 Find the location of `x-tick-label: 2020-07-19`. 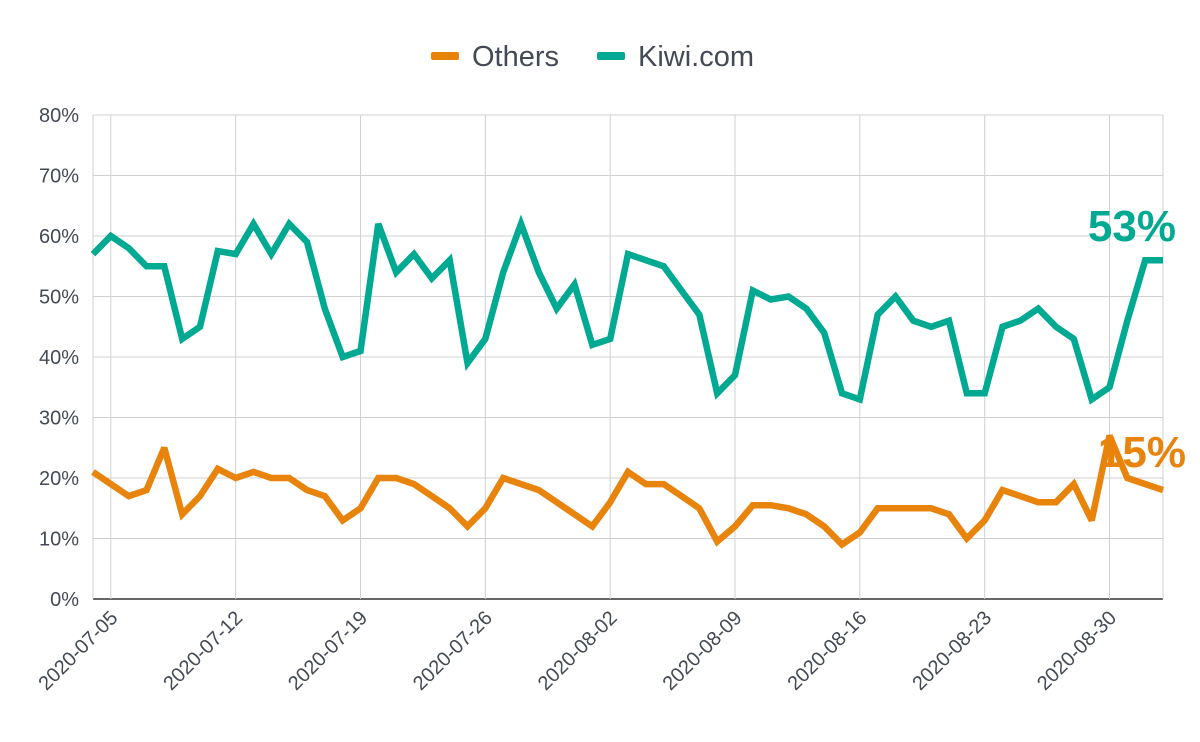

x-tick-label: 2020-07-19 is located at coordinates (328, 651).